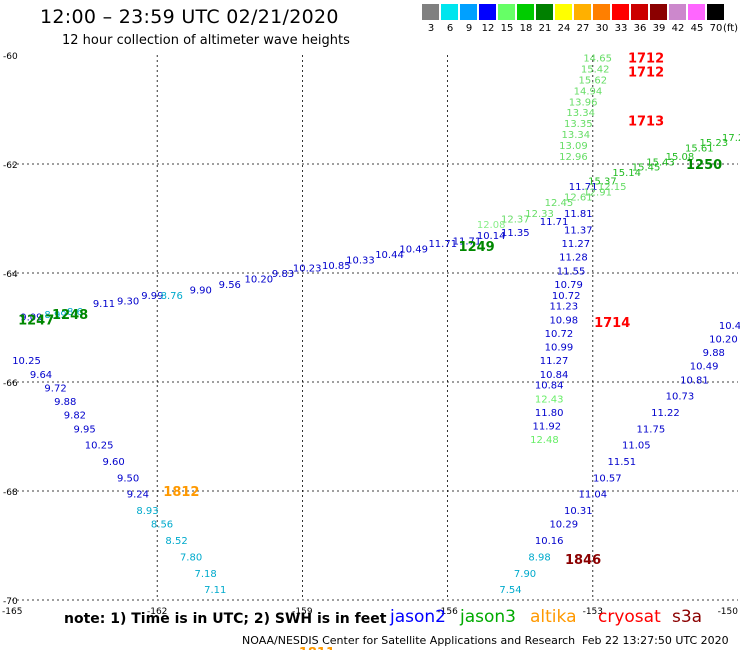  What do you see at coordinates (55, 388) in the screenshot?
I see `wave-height-value: 9.72` at bounding box center [55, 388].